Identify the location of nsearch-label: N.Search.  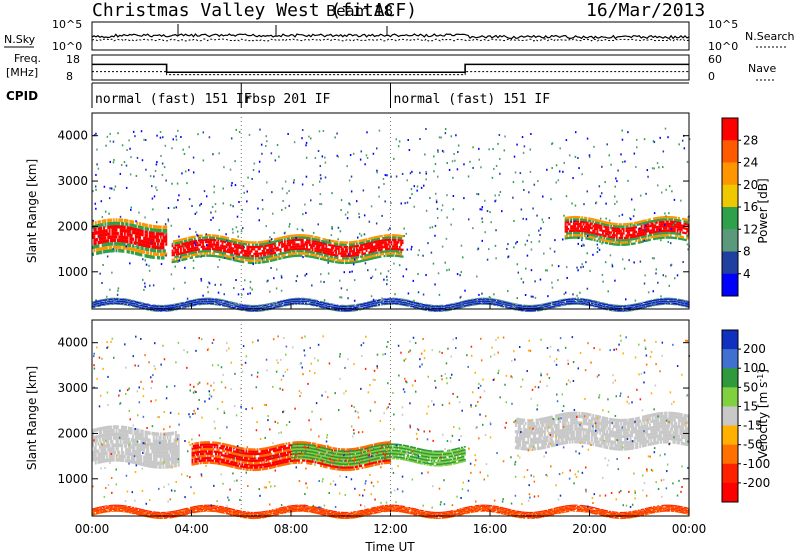
(770, 36).